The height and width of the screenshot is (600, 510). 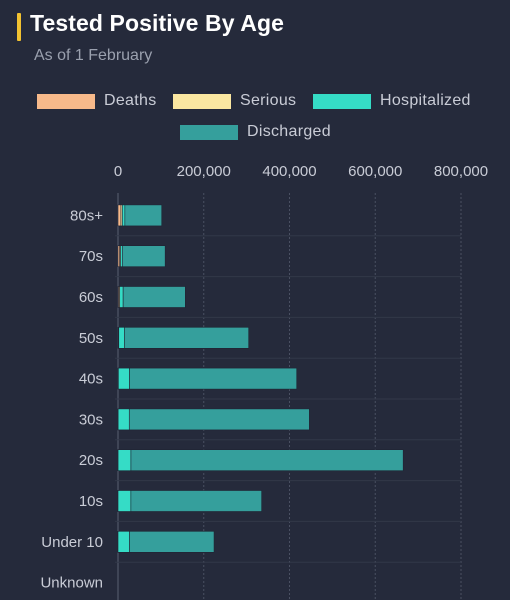 What do you see at coordinates (268, 100) in the screenshot?
I see `legend-label-serious: Serious` at bounding box center [268, 100].